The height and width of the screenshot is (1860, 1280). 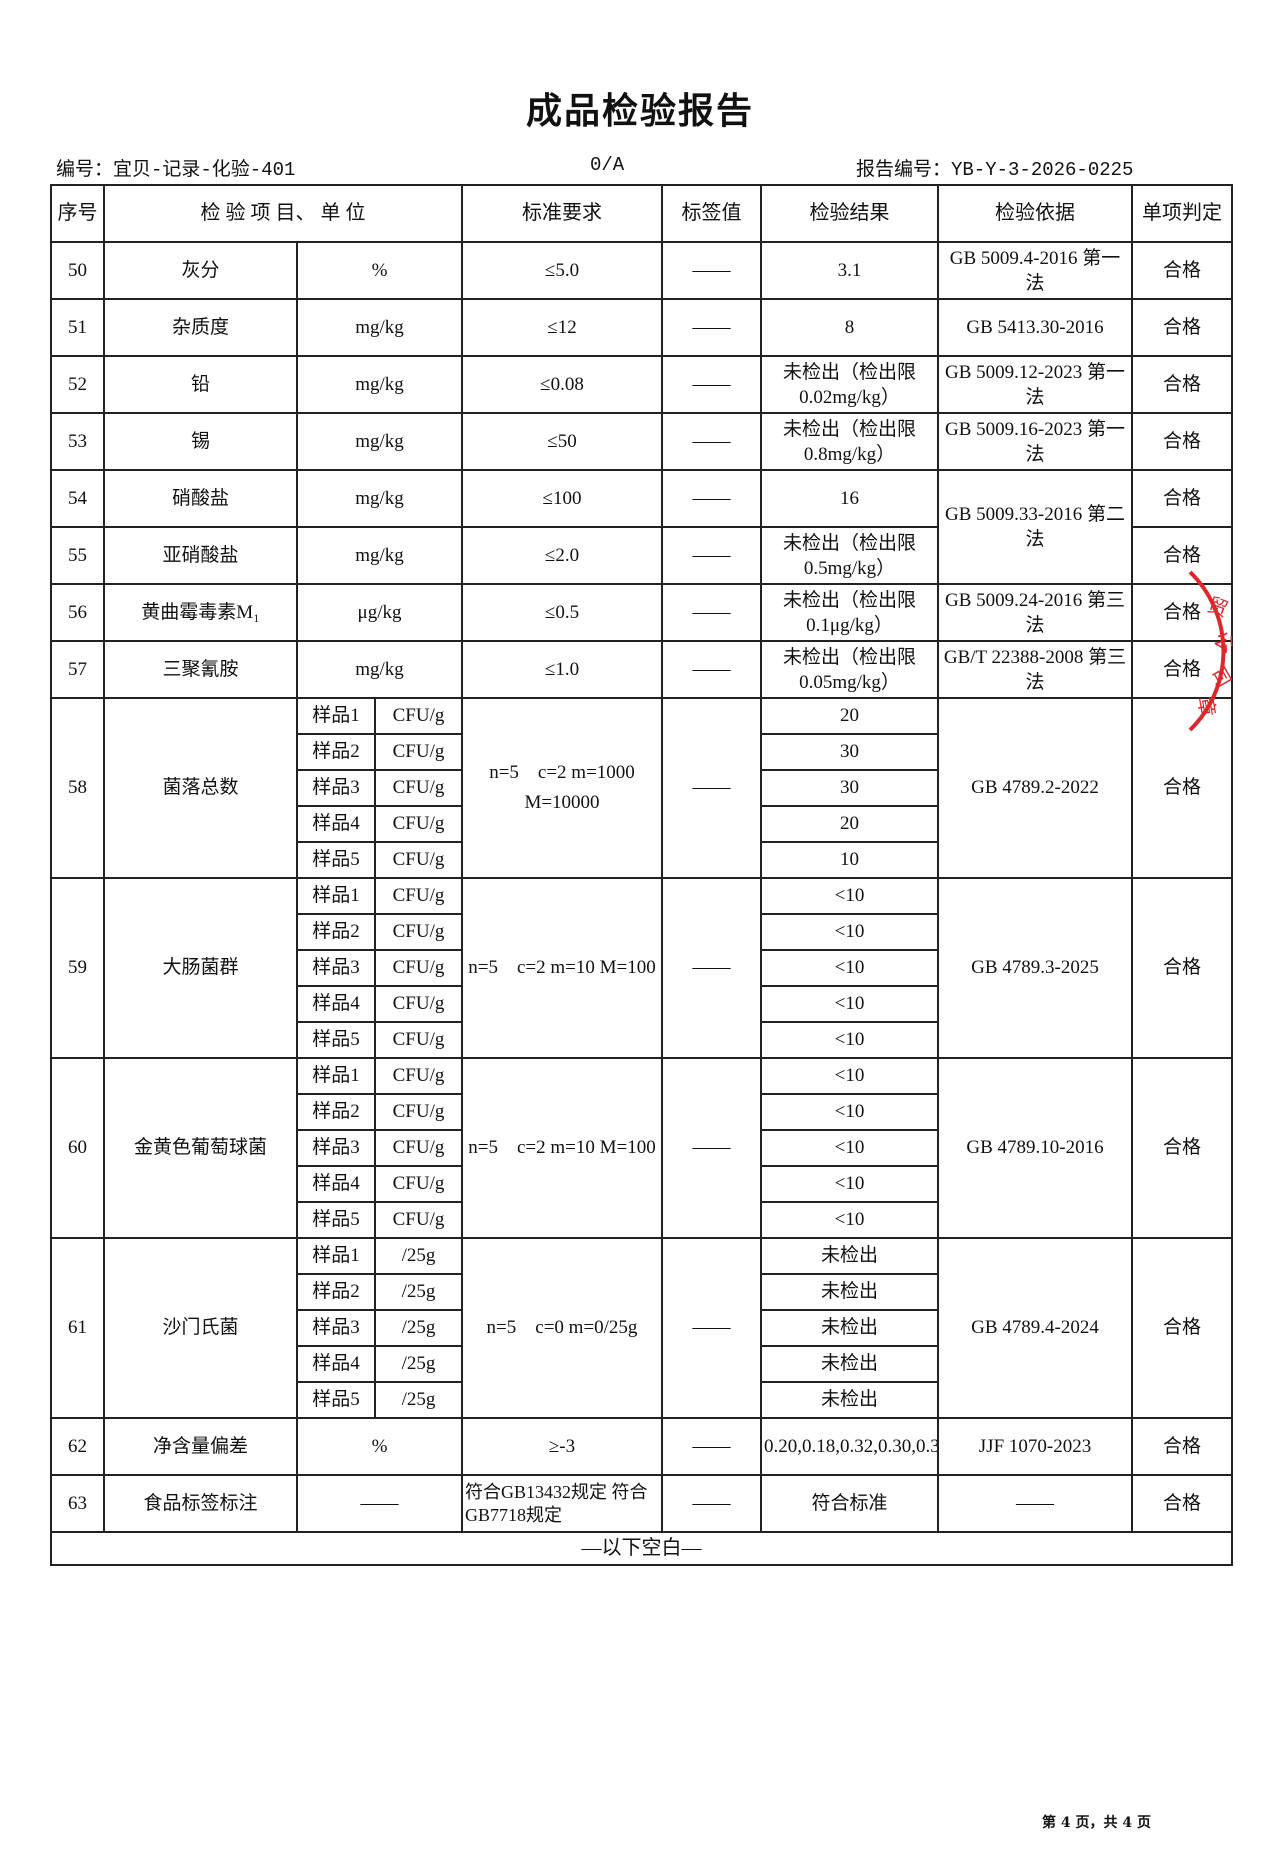 What do you see at coordinates (77, 612) in the screenshot?
I see `row-number: 56` at bounding box center [77, 612].